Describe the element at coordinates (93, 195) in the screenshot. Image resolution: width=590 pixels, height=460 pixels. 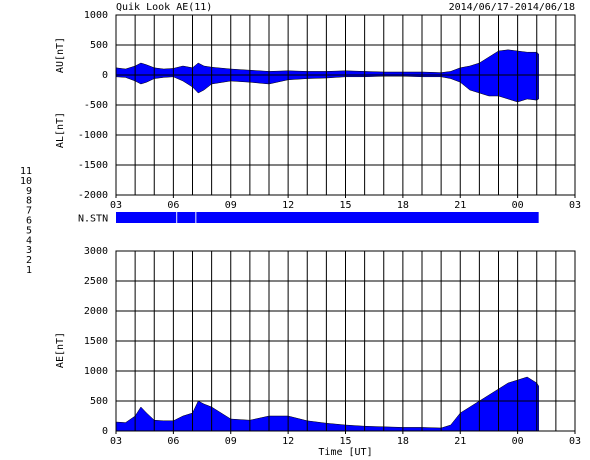
I see `y-tick-label: -2000` at that location.